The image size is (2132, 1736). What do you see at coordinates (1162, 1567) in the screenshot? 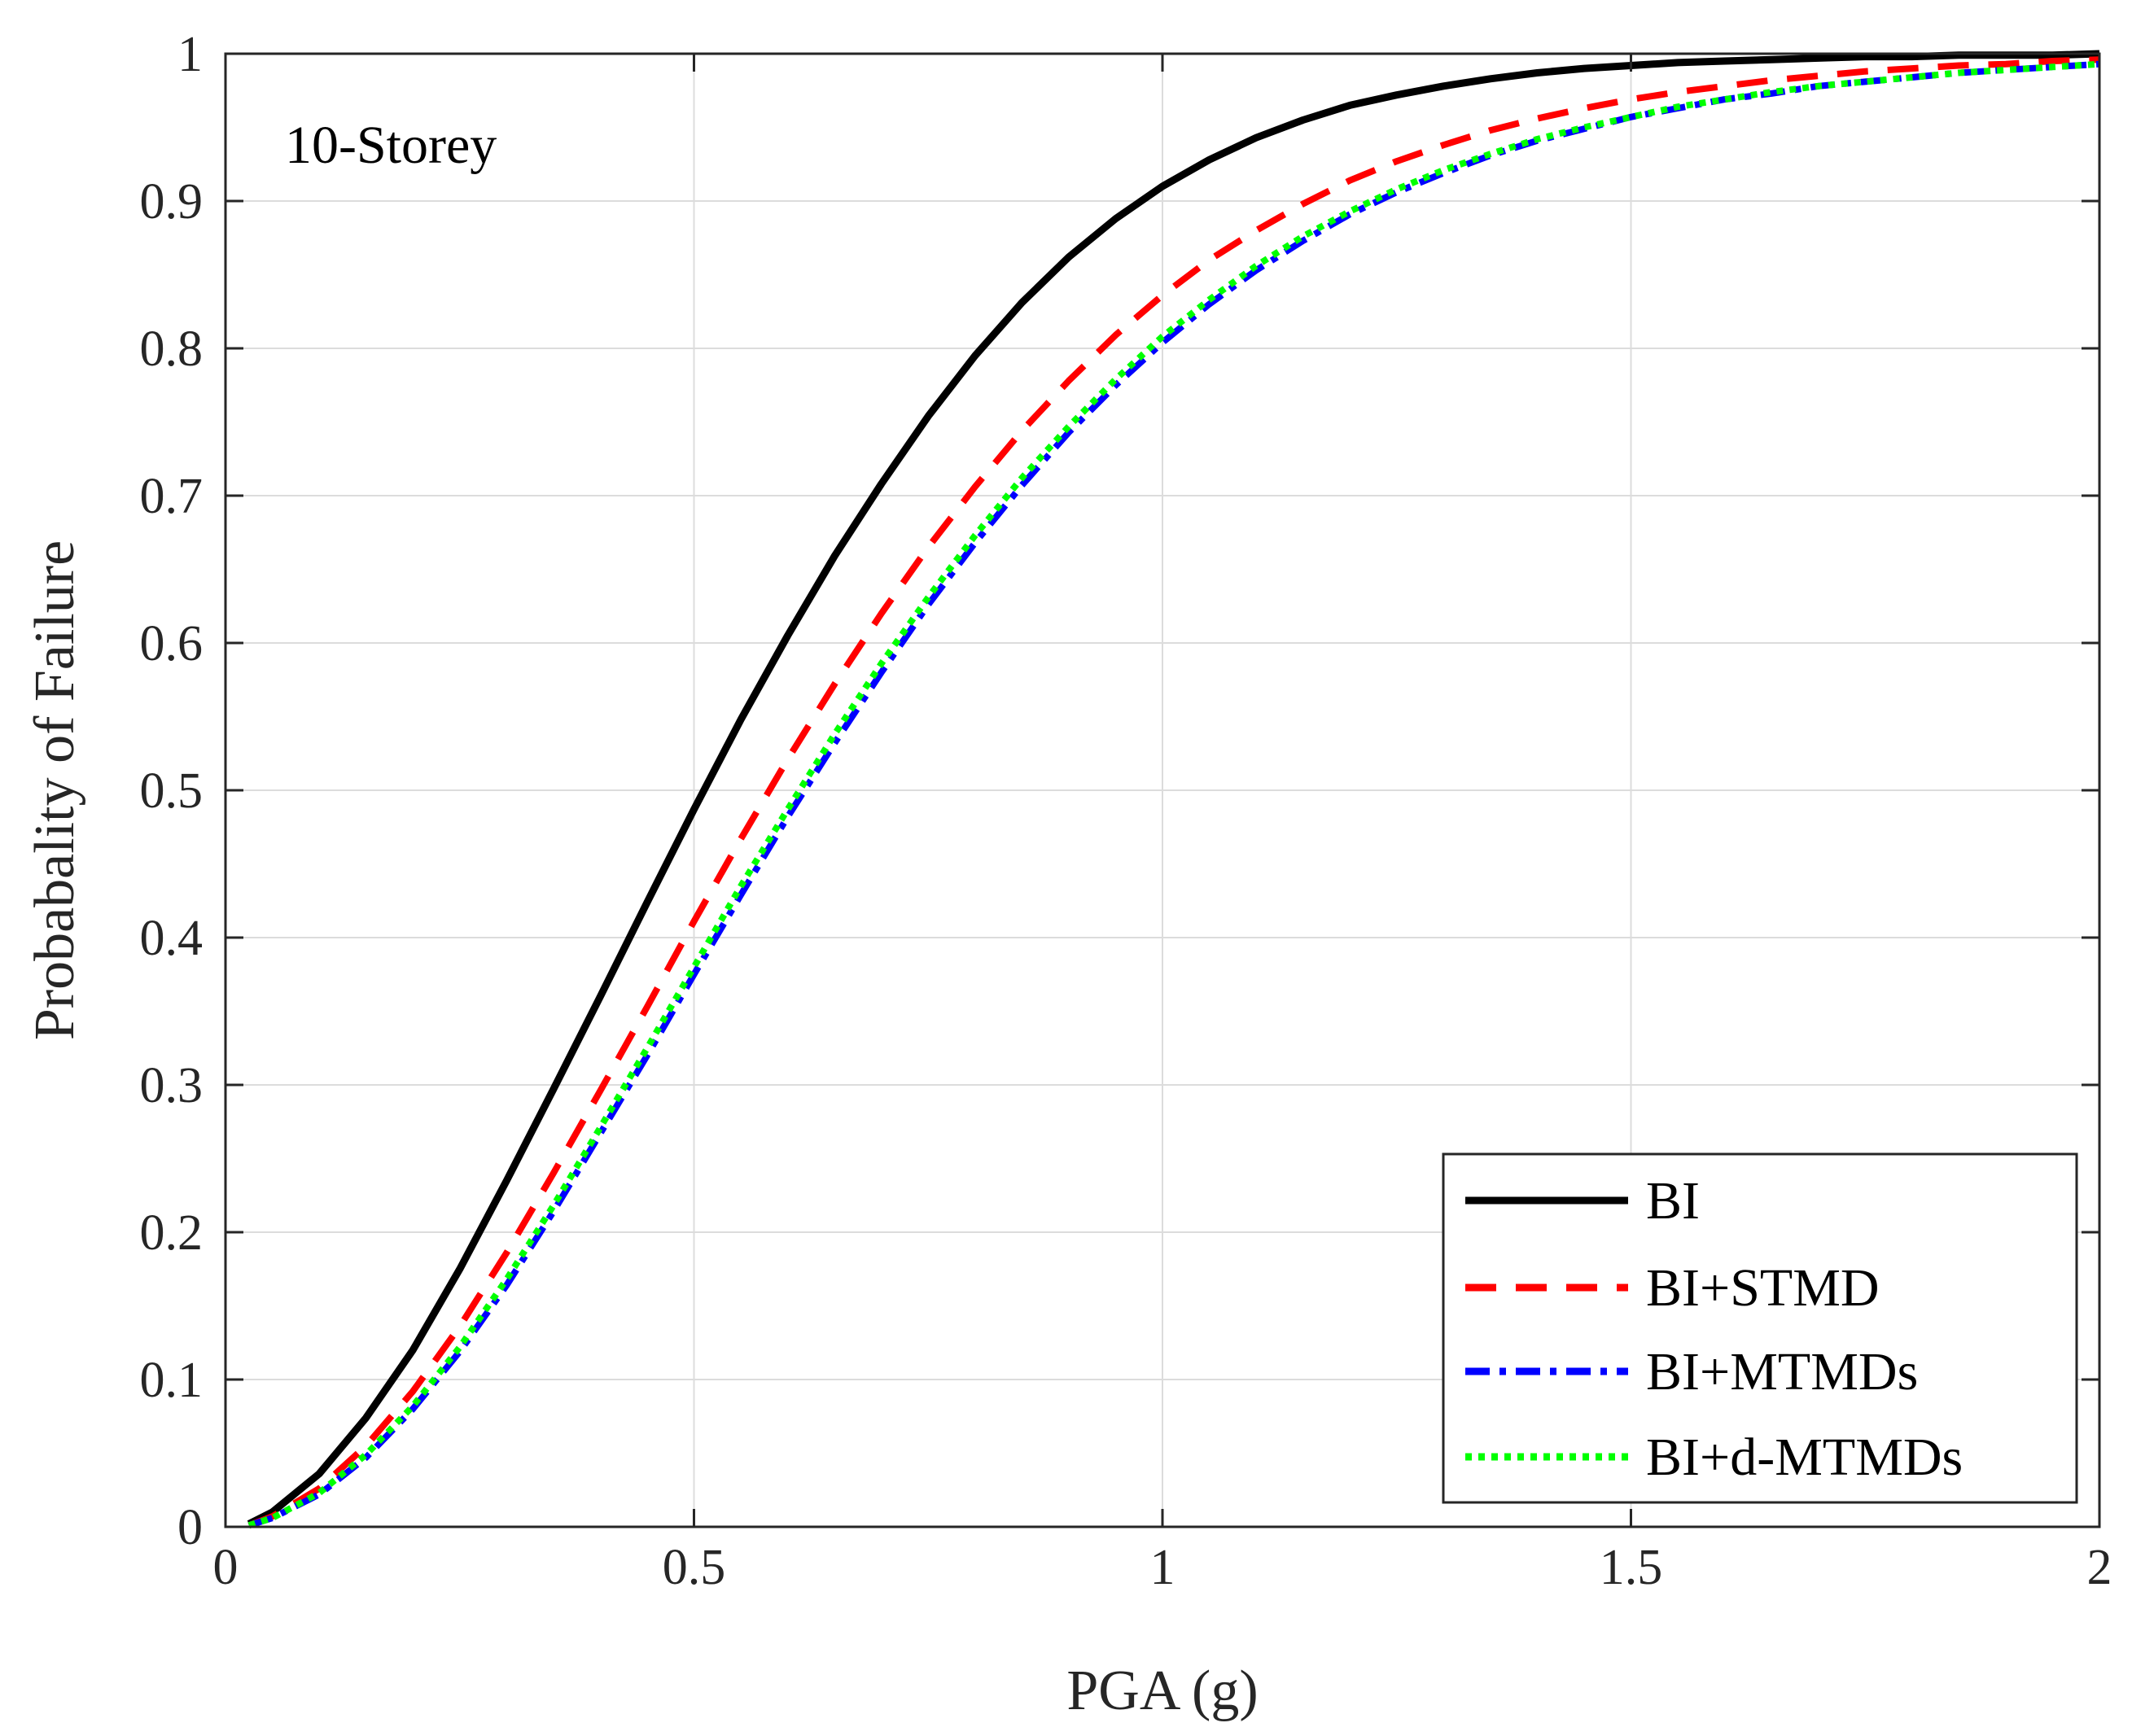
I see `x-tick-label: 1` at bounding box center [1162, 1567].